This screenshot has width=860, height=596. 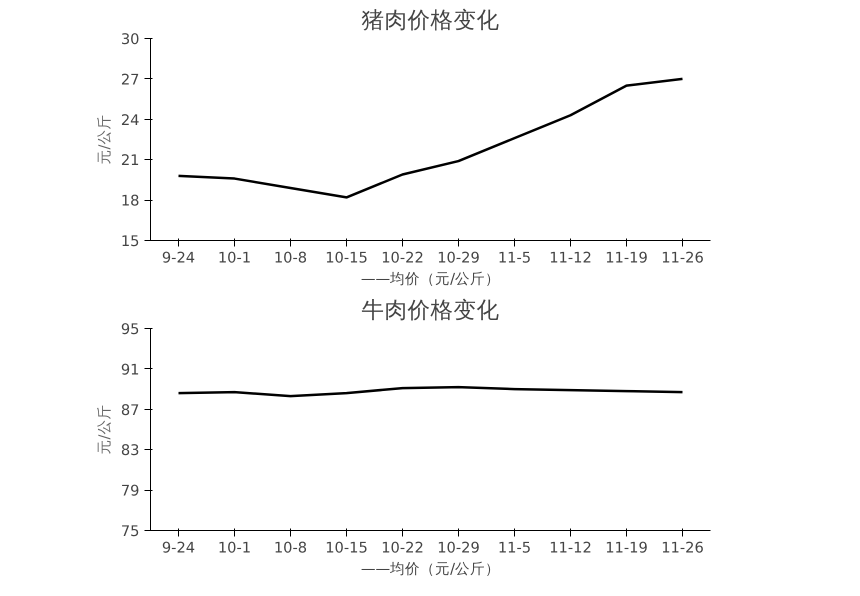 What do you see at coordinates (130, 39) in the screenshot?
I see `y-tick-label: 30` at bounding box center [130, 39].